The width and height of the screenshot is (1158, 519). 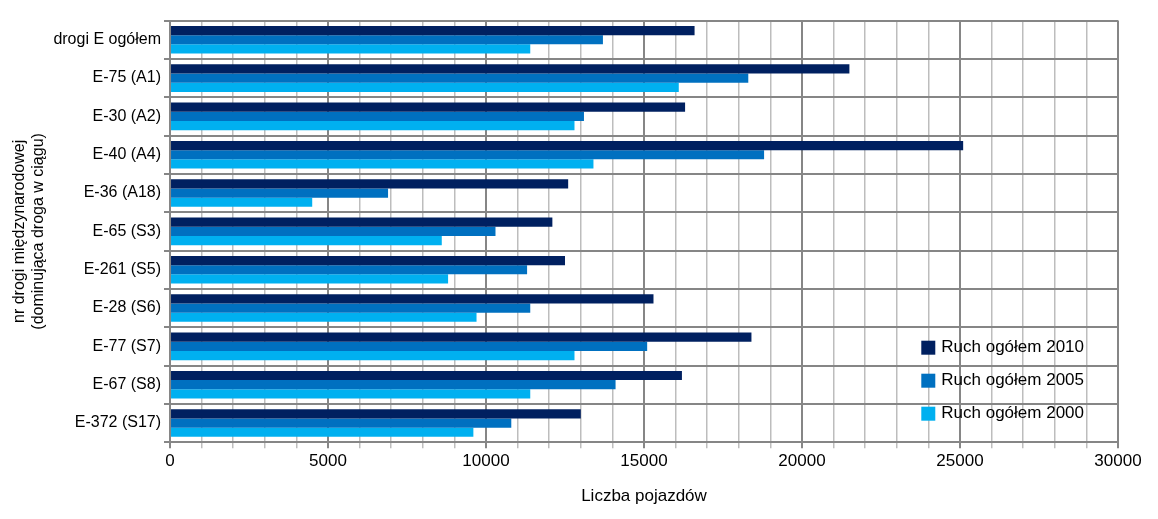 What do you see at coordinates (127, 307) in the screenshot?
I see `y-tick-label: E-28 (S6)` at bounding box center [127, 307].